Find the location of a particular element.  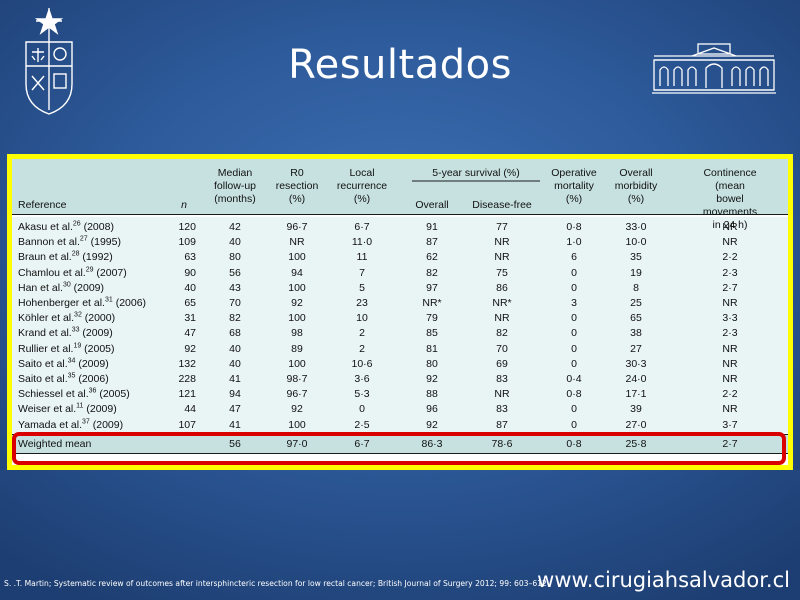

row-df: 77 is located at coordinates (502, 227).